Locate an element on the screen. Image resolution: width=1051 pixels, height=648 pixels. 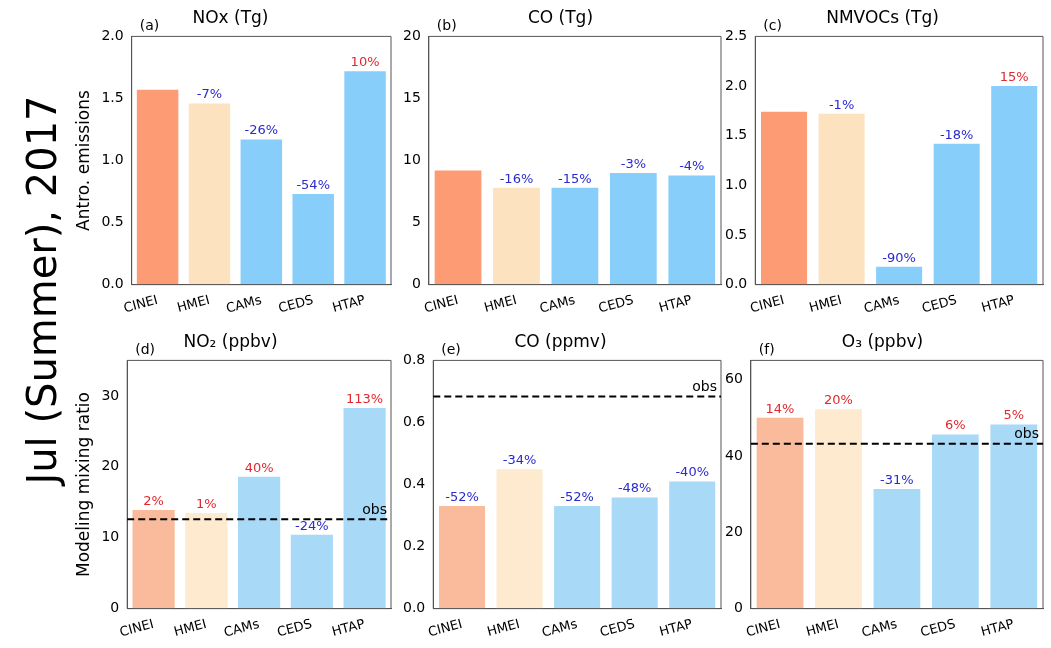
annotation: -7% is located at coordinates (209, 94).